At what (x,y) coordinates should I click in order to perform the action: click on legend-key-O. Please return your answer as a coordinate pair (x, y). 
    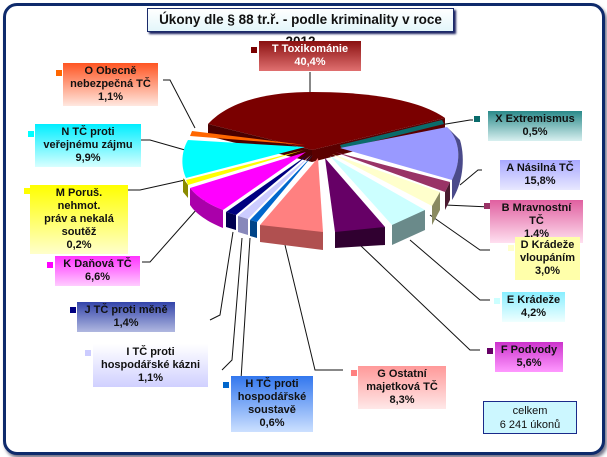
    Looking at the image, I should click on (59, 73).